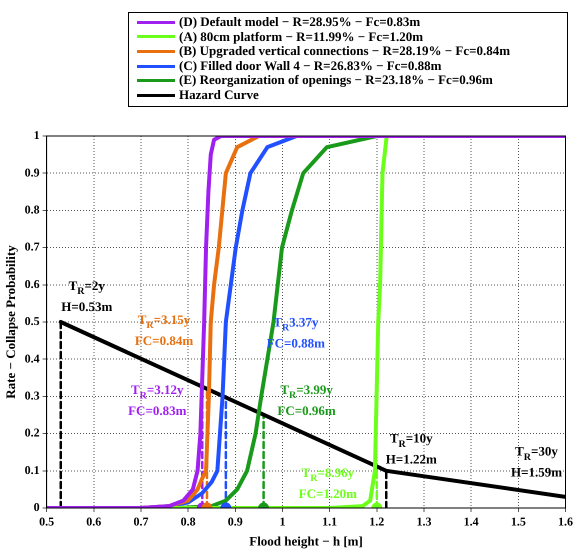 This screenshot has width=576, height=552. Describe the element at coordinates (140, 521) in the screenshot. I see `x-tick-label: 0.7` at that location.